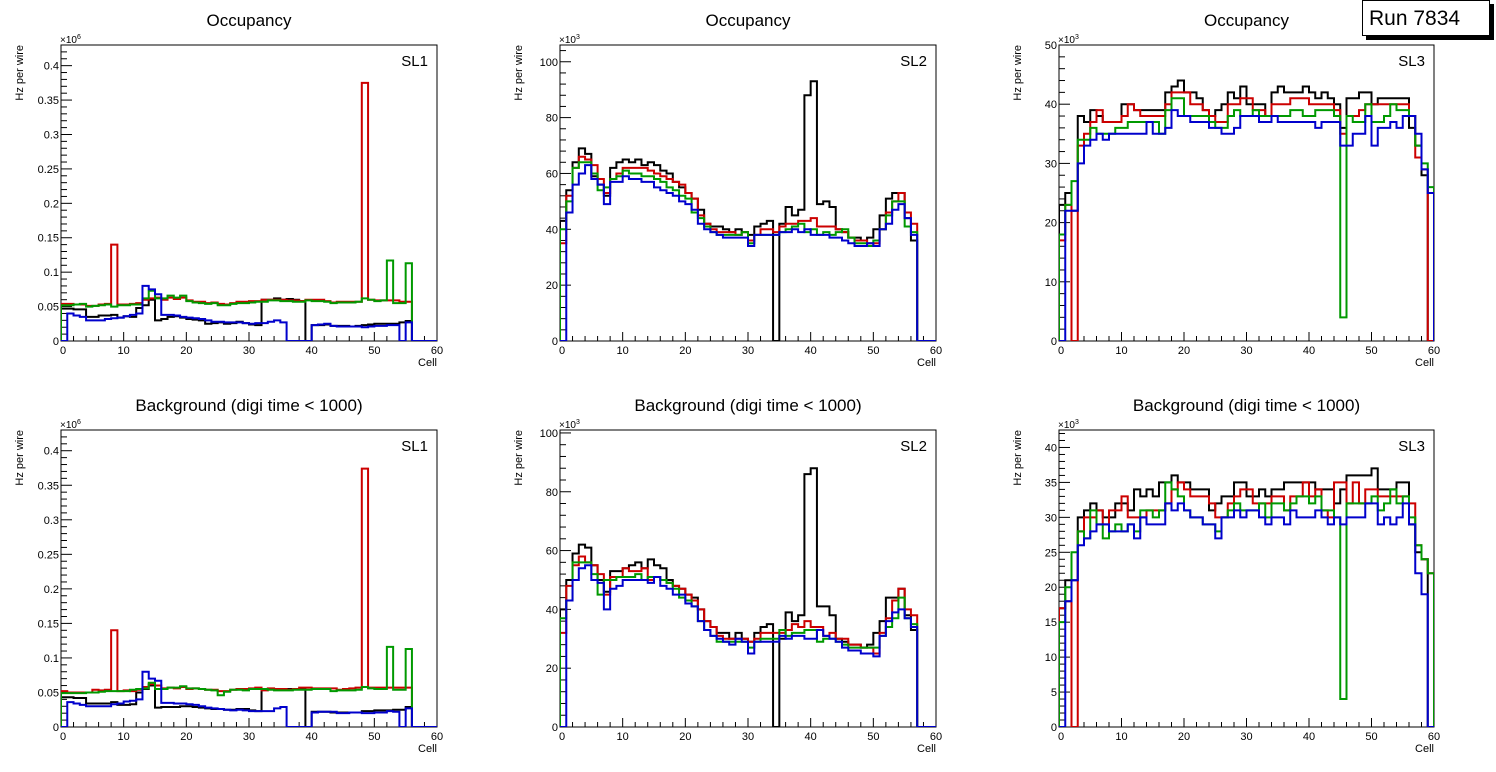 The width and height of the screenshot is (1496, 772). What do you see at coordinates (552, 669) in the screenshot?
I see `y-tick-label: 20` at bounding box center [552, 669].